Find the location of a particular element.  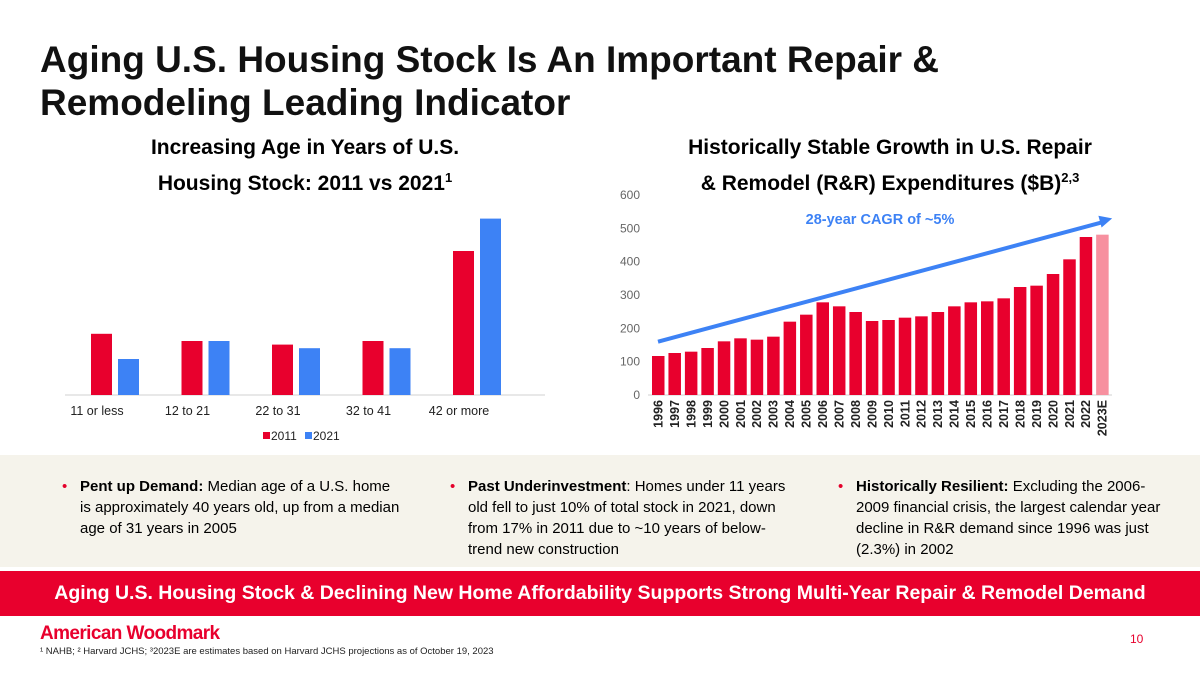

left-title-line1: Increasing Age in Years of U.S. is located at coordinates (305, 147).